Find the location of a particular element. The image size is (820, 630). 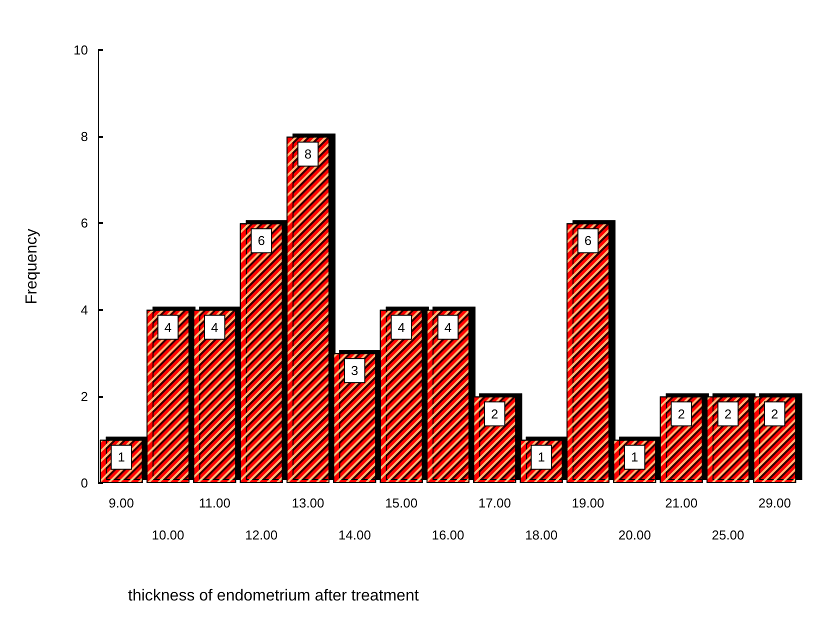

x-tick-label: 20.00 is located at coordinates (634, 535).